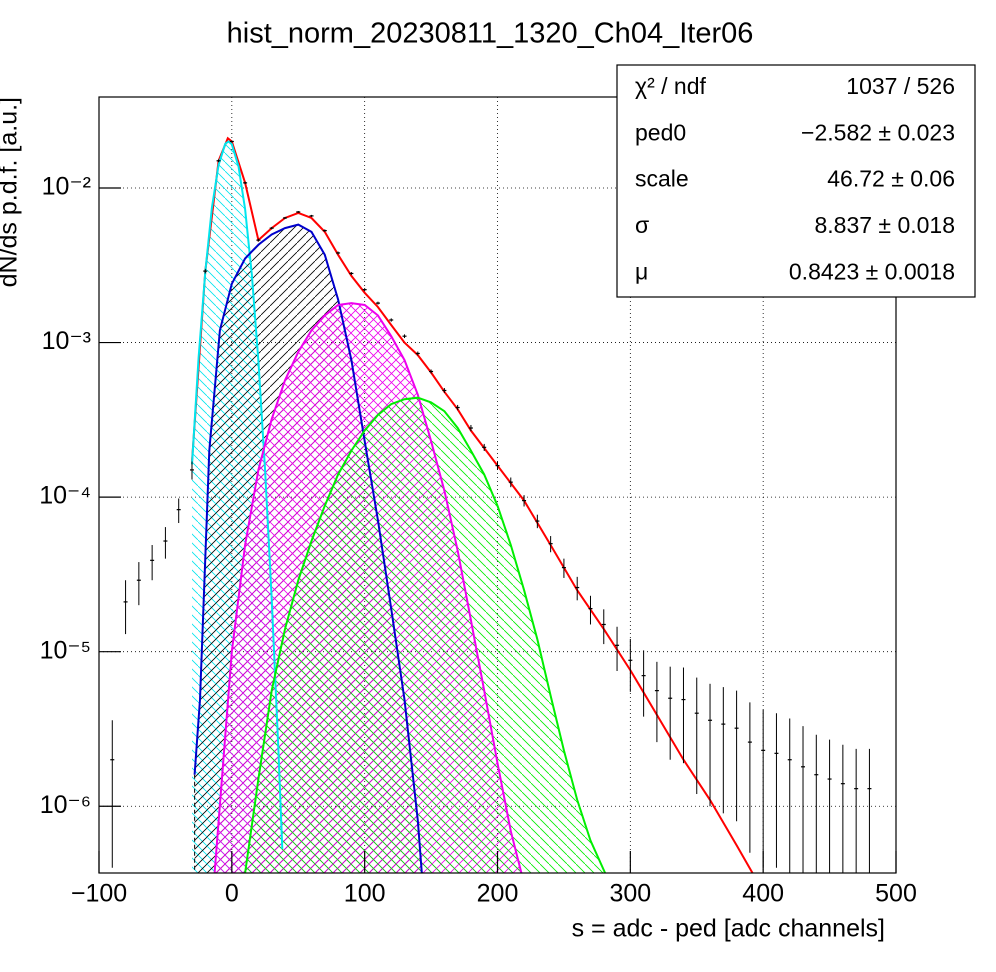 The width and height of the screenshot is (996, 972). Describe the element at coordinates (872, 271) in the screenshot. I see `stat-value: 0.8423 ± 0.0018` at that location.